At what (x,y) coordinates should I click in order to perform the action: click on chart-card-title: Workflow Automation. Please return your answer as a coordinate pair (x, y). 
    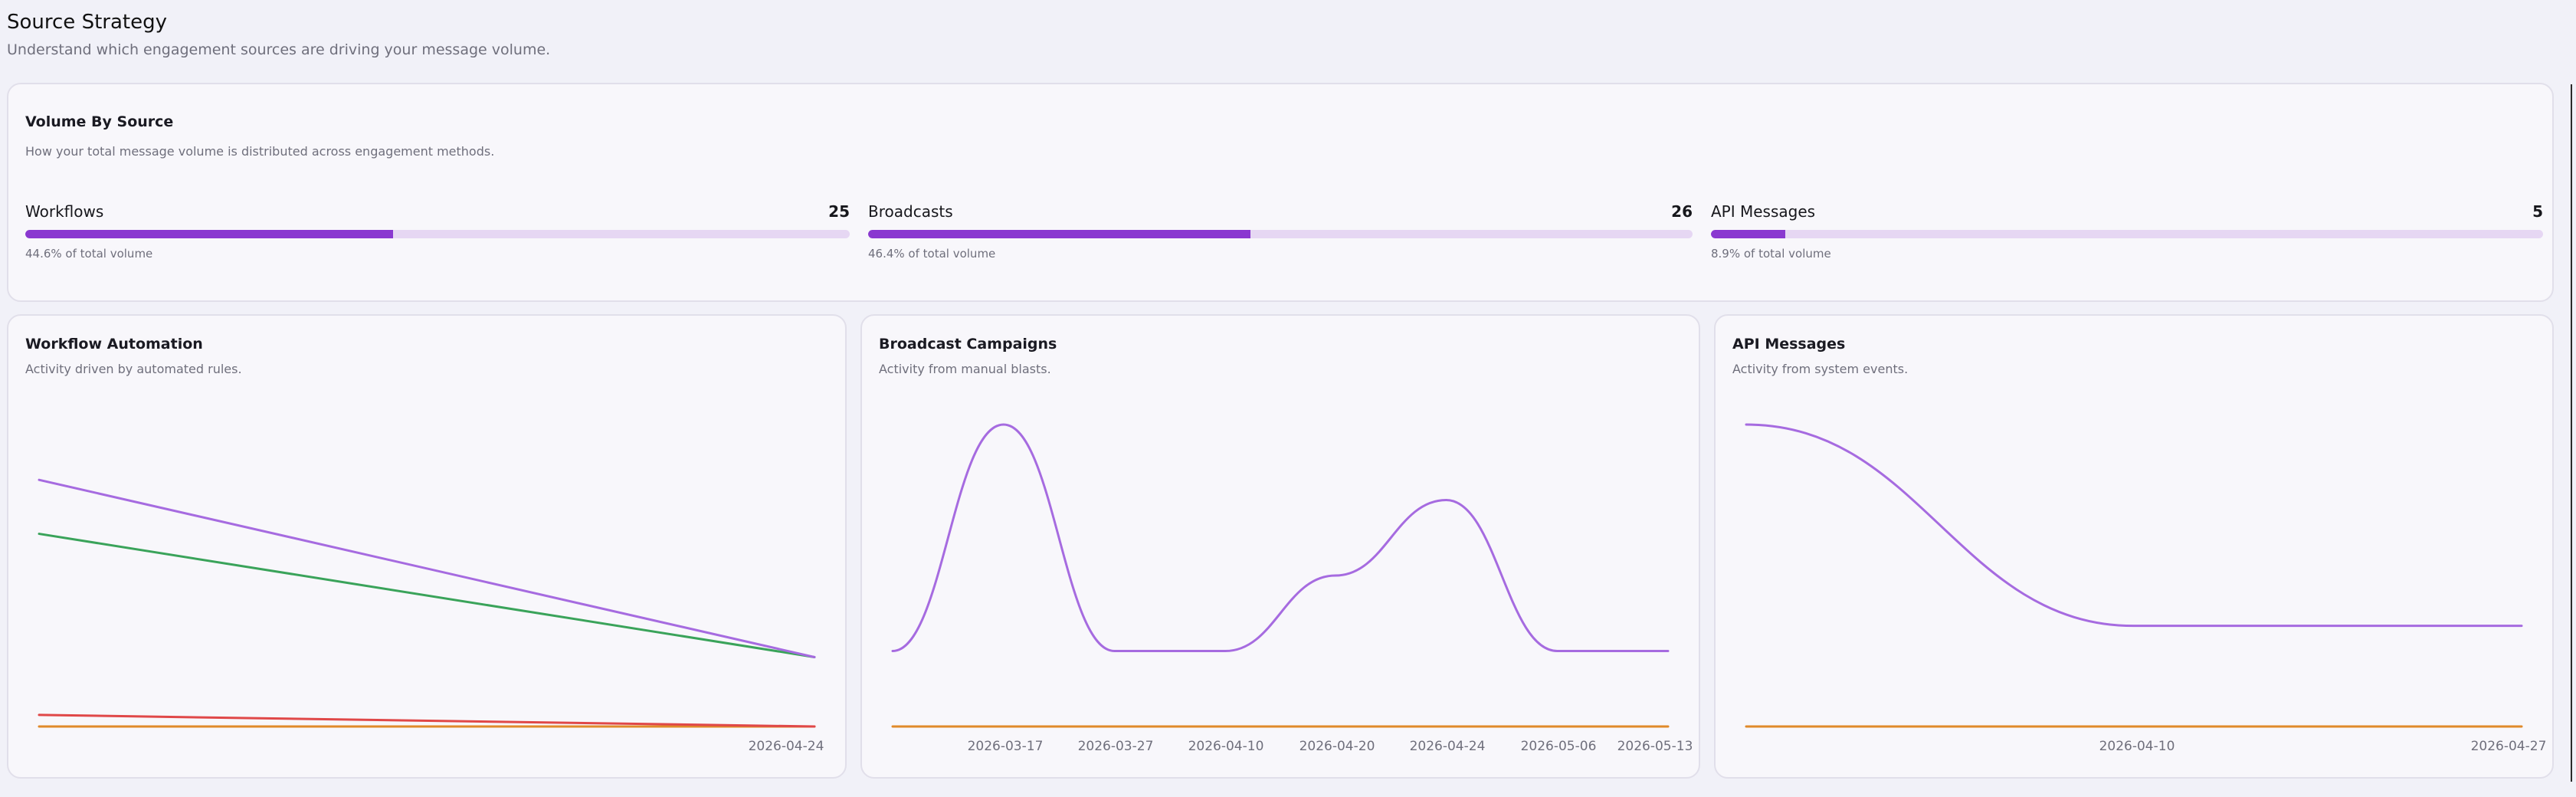
    Looking at the image, I should click on (114, 345).